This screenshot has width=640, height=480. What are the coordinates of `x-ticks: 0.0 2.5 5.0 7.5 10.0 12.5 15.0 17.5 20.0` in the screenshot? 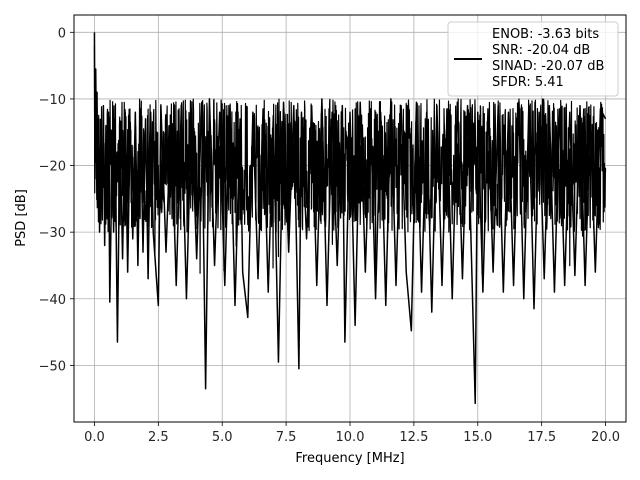 It's located at (352, 433).